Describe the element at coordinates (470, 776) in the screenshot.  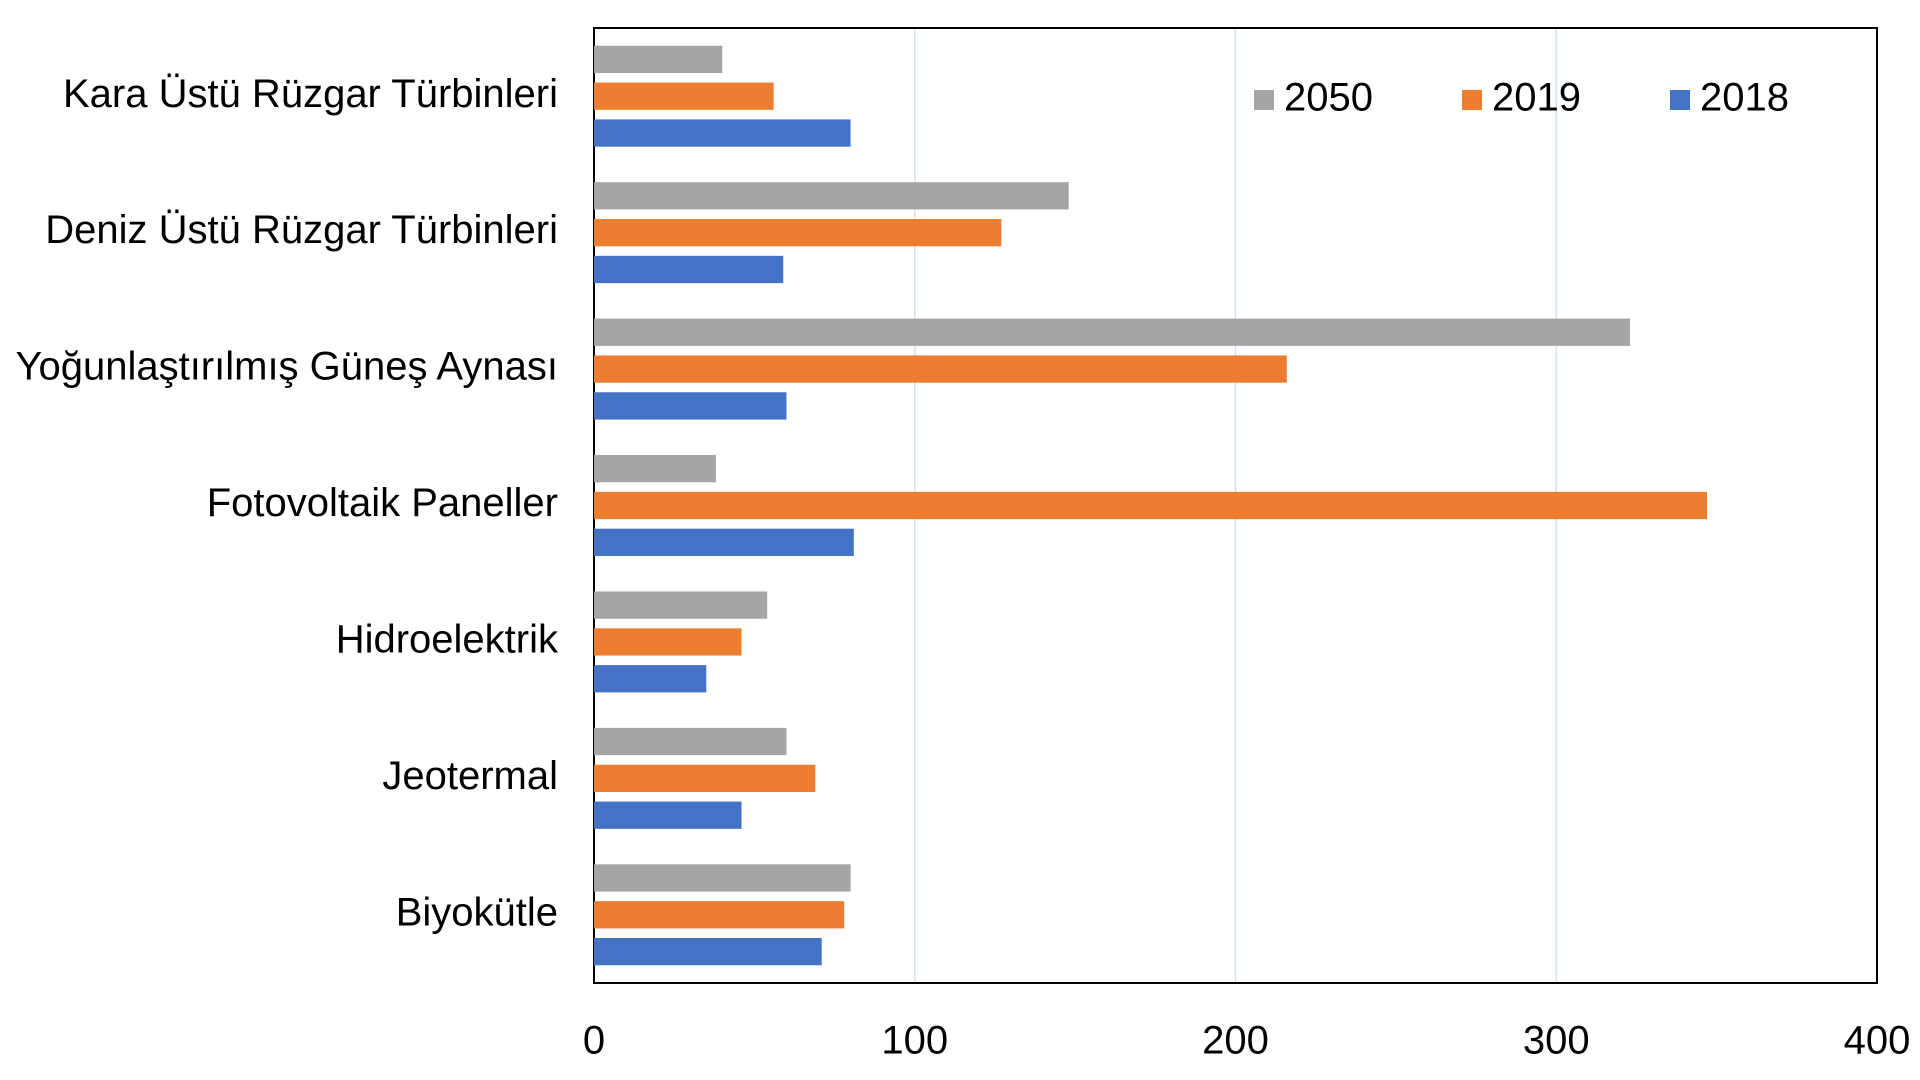
I see `y-tick-label: Jeotermal` at that location.